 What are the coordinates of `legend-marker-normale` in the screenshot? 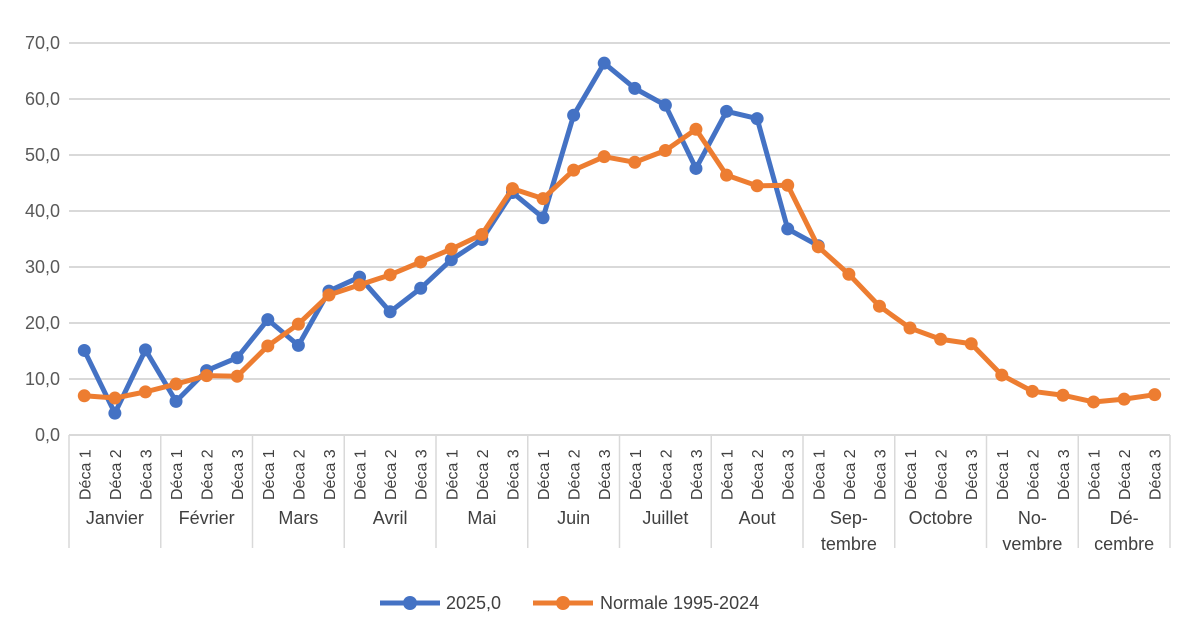 It's located at (563, 603).